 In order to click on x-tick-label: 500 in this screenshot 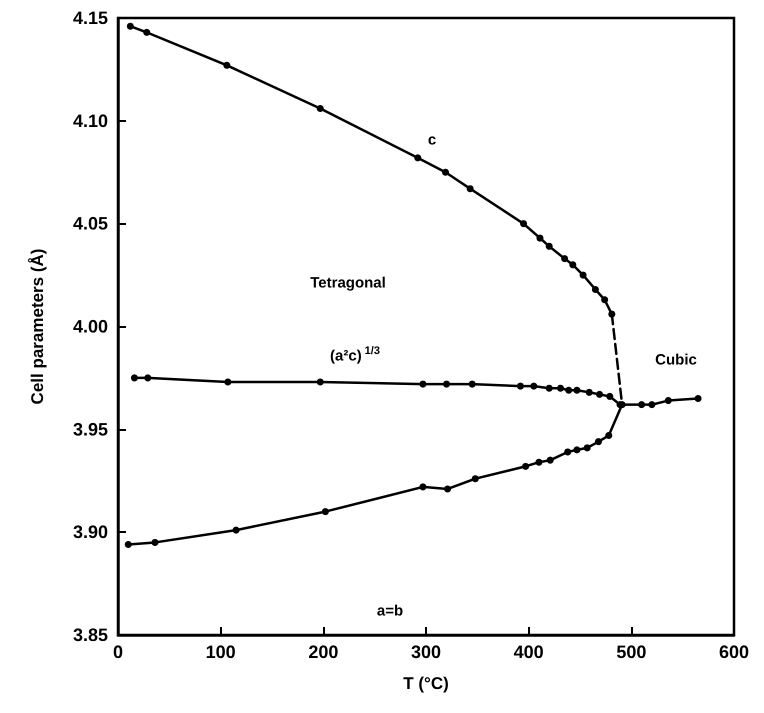, I will do `click(631, 652)`.